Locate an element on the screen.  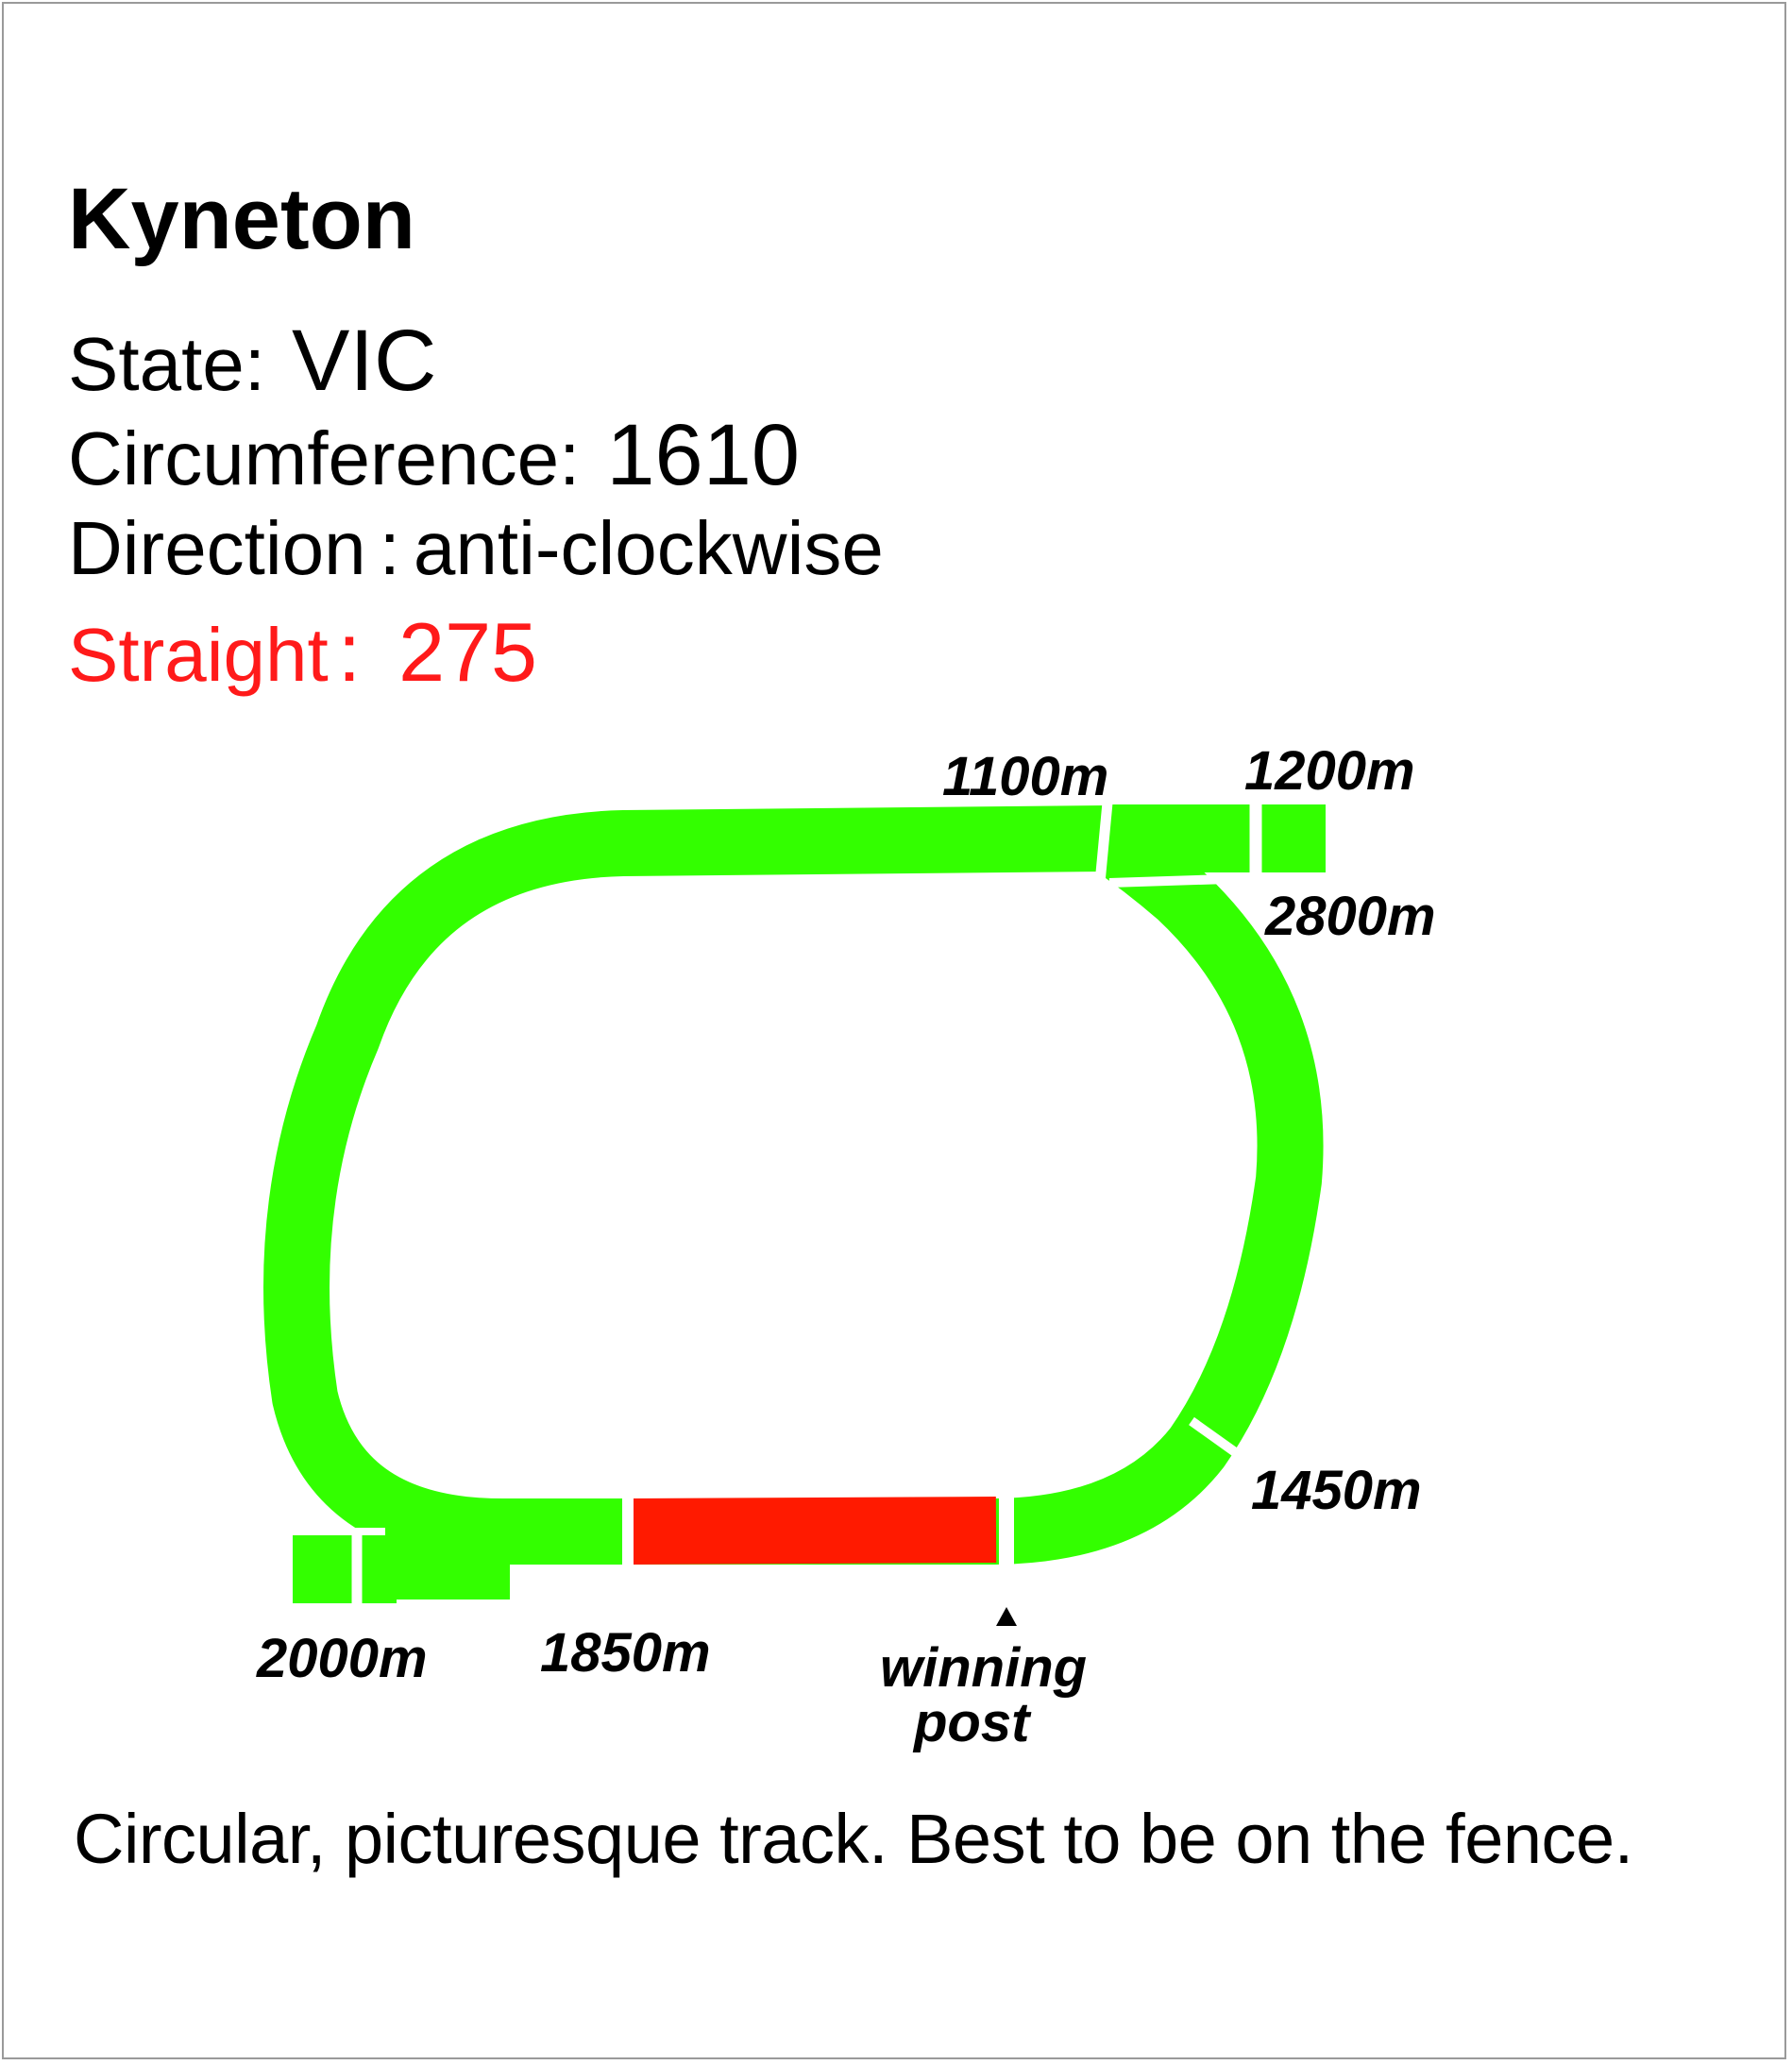
direction-label: Direction is located at coordinates (217, 548).